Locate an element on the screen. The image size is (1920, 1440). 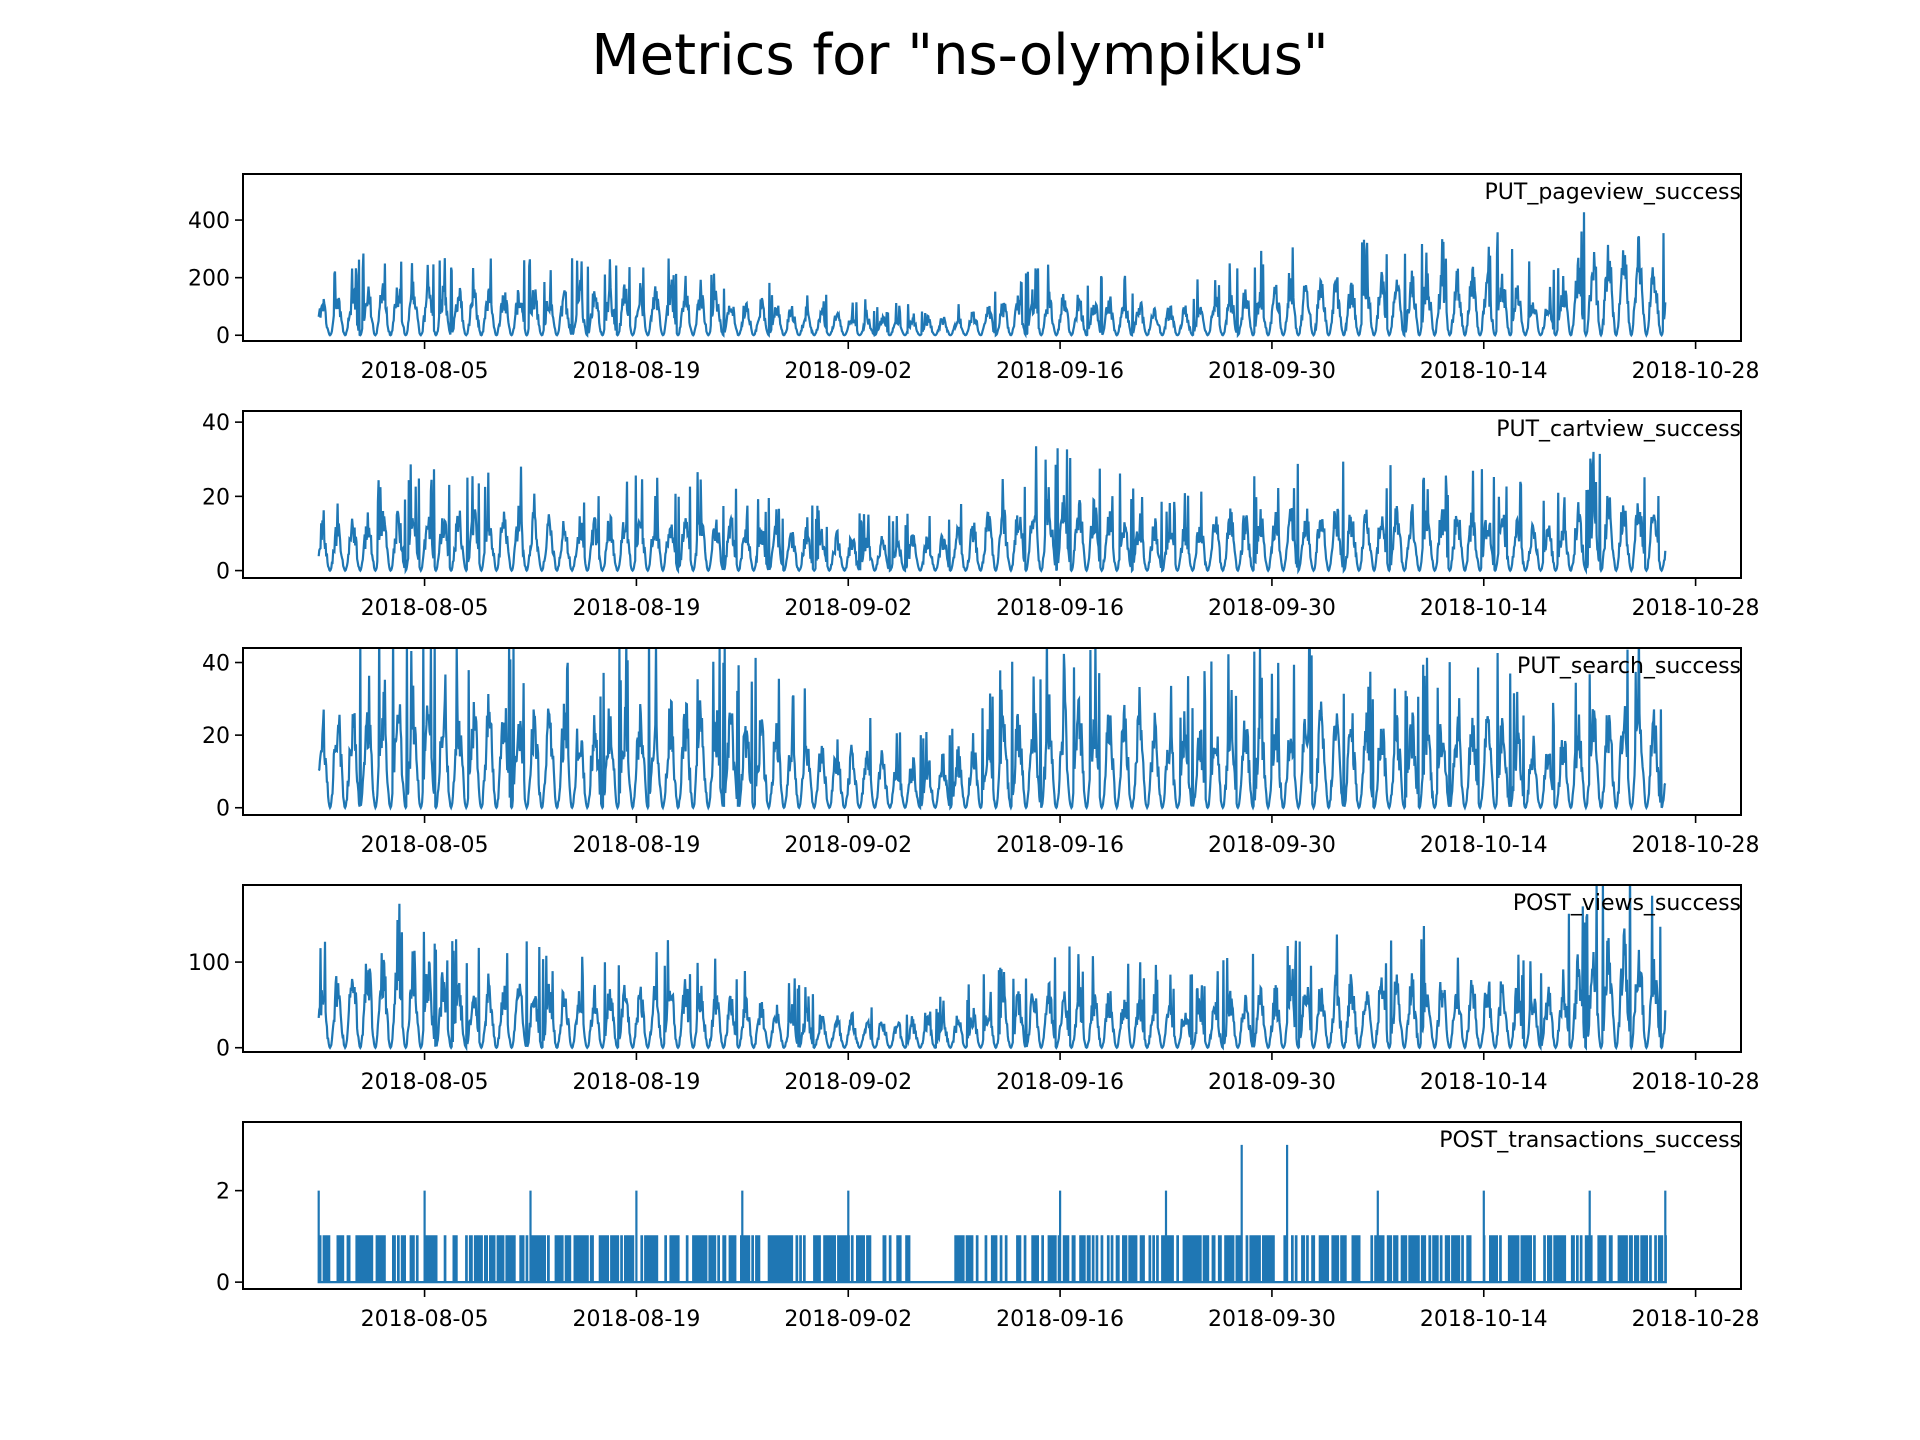
panel-title: PUT_pageview_success is located at coordinates (1613, 192).